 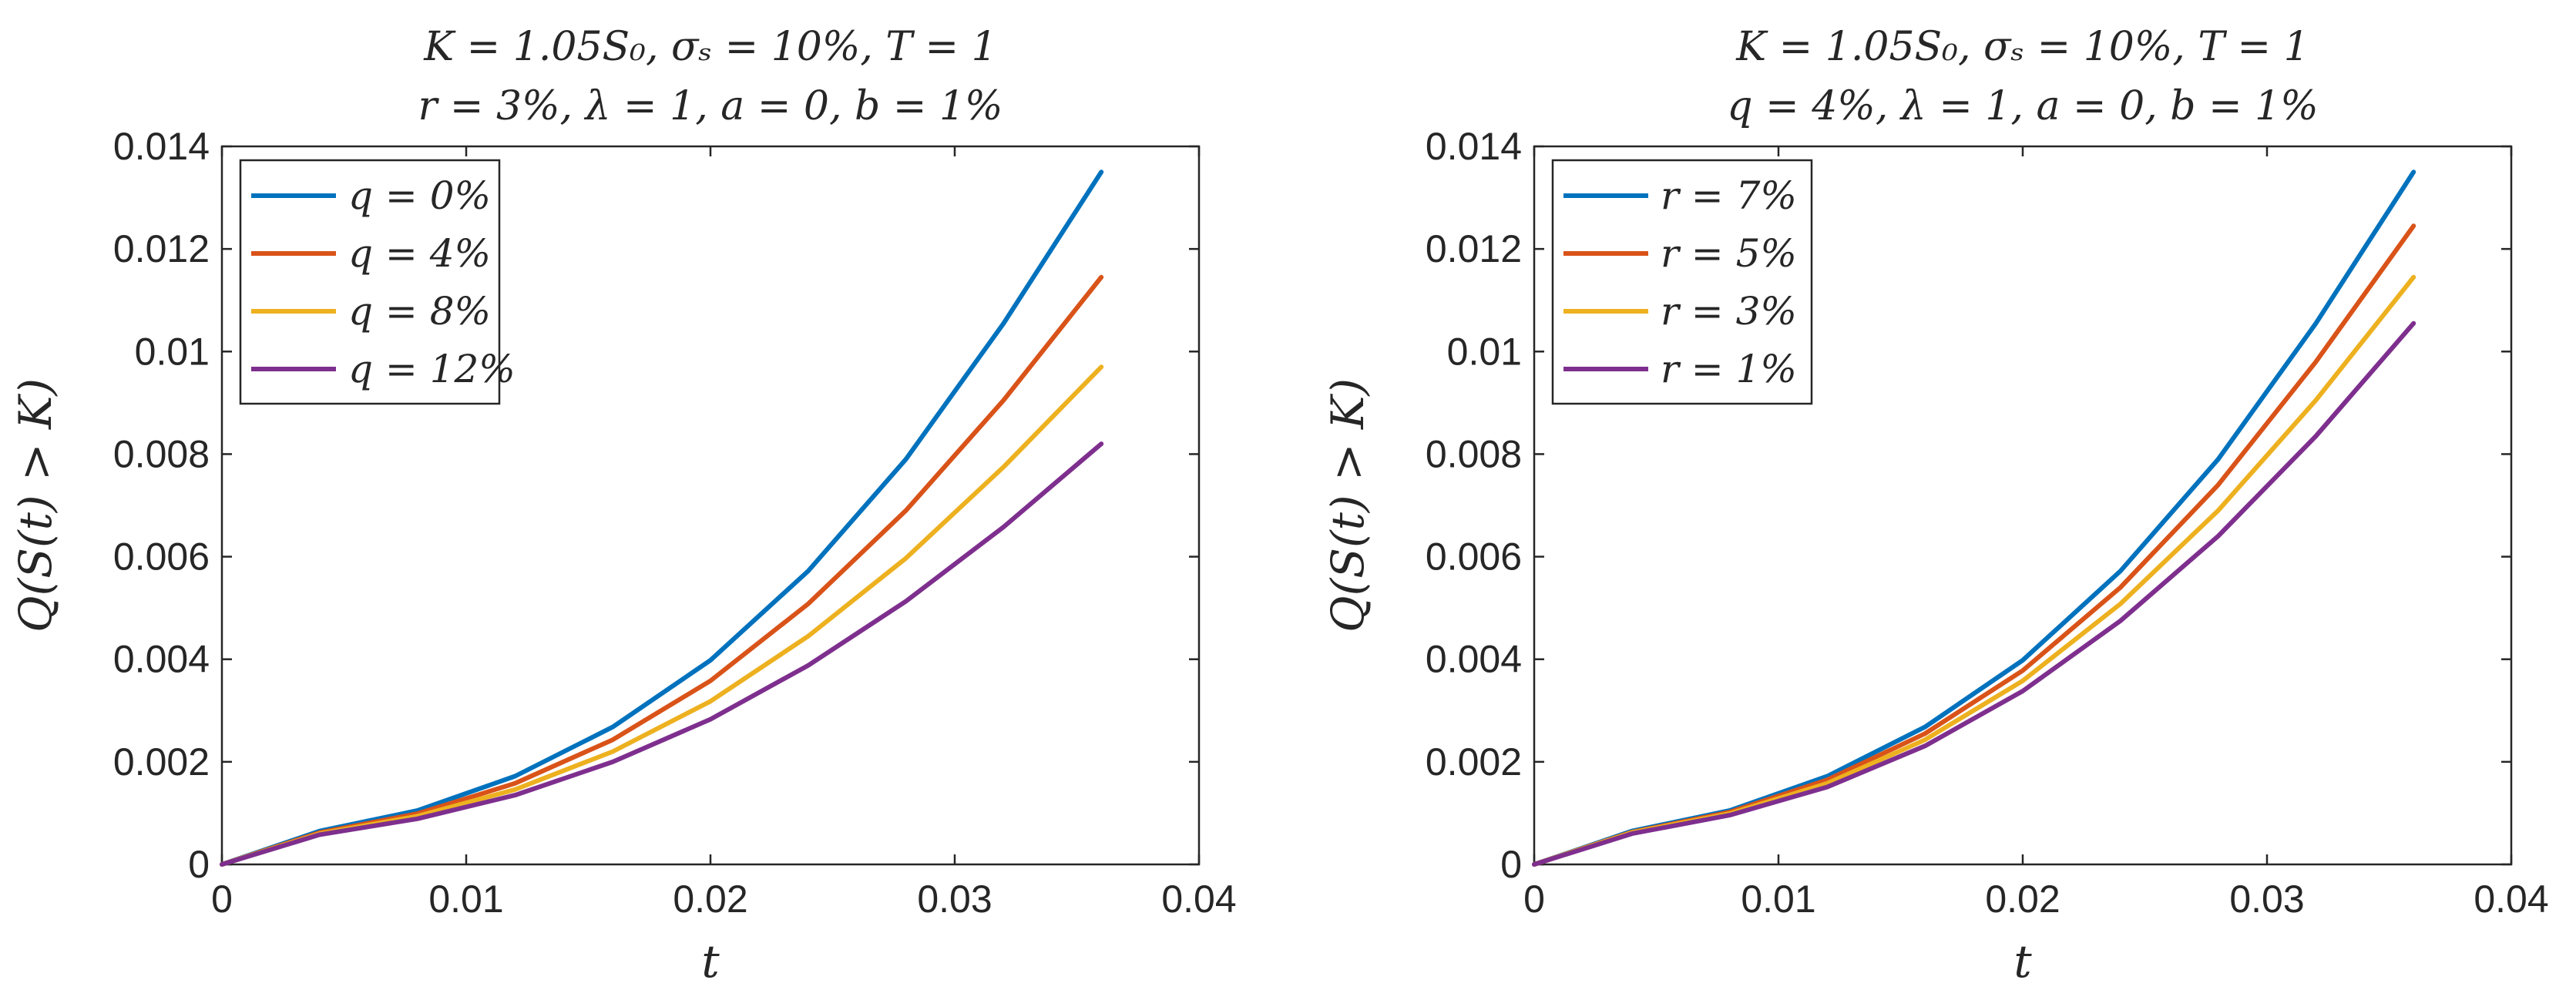 What do you see at coordinates (710, 106) in the screenshot?
I see `chart-title-line-2: r = 3%, λ = 1, a = 0, b = 1%` at bounding box center [710, 106].